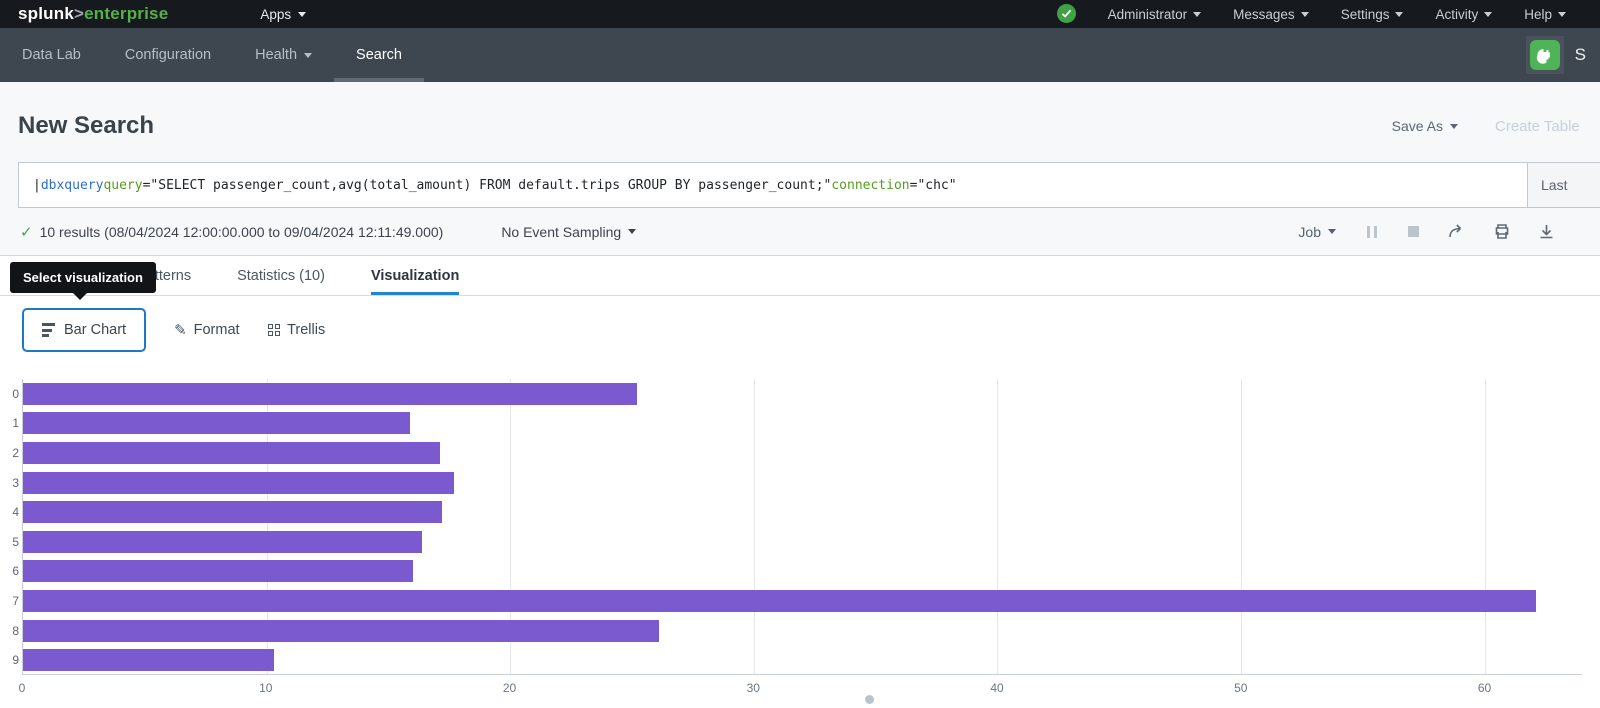  Describe the element at coordinates (84, 330) in the screenshot. I see `chart-type-picker-button: Bar Chart` at that location.